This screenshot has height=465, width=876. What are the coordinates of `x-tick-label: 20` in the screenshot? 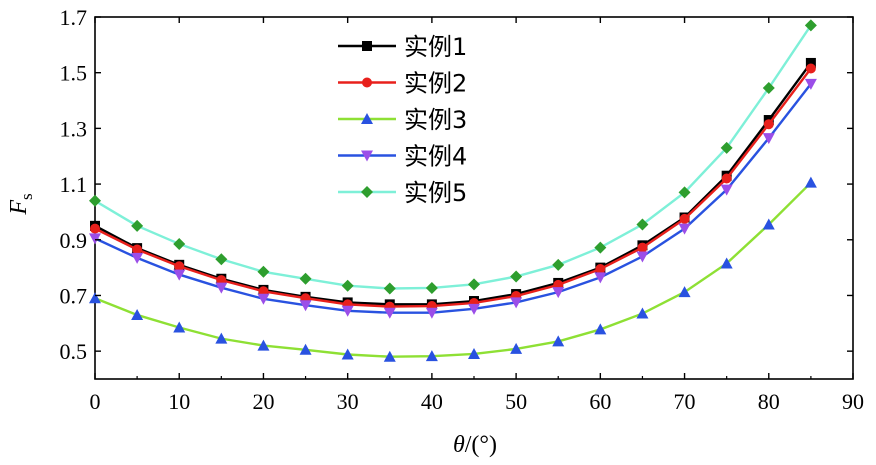 It's located at (263, 401).